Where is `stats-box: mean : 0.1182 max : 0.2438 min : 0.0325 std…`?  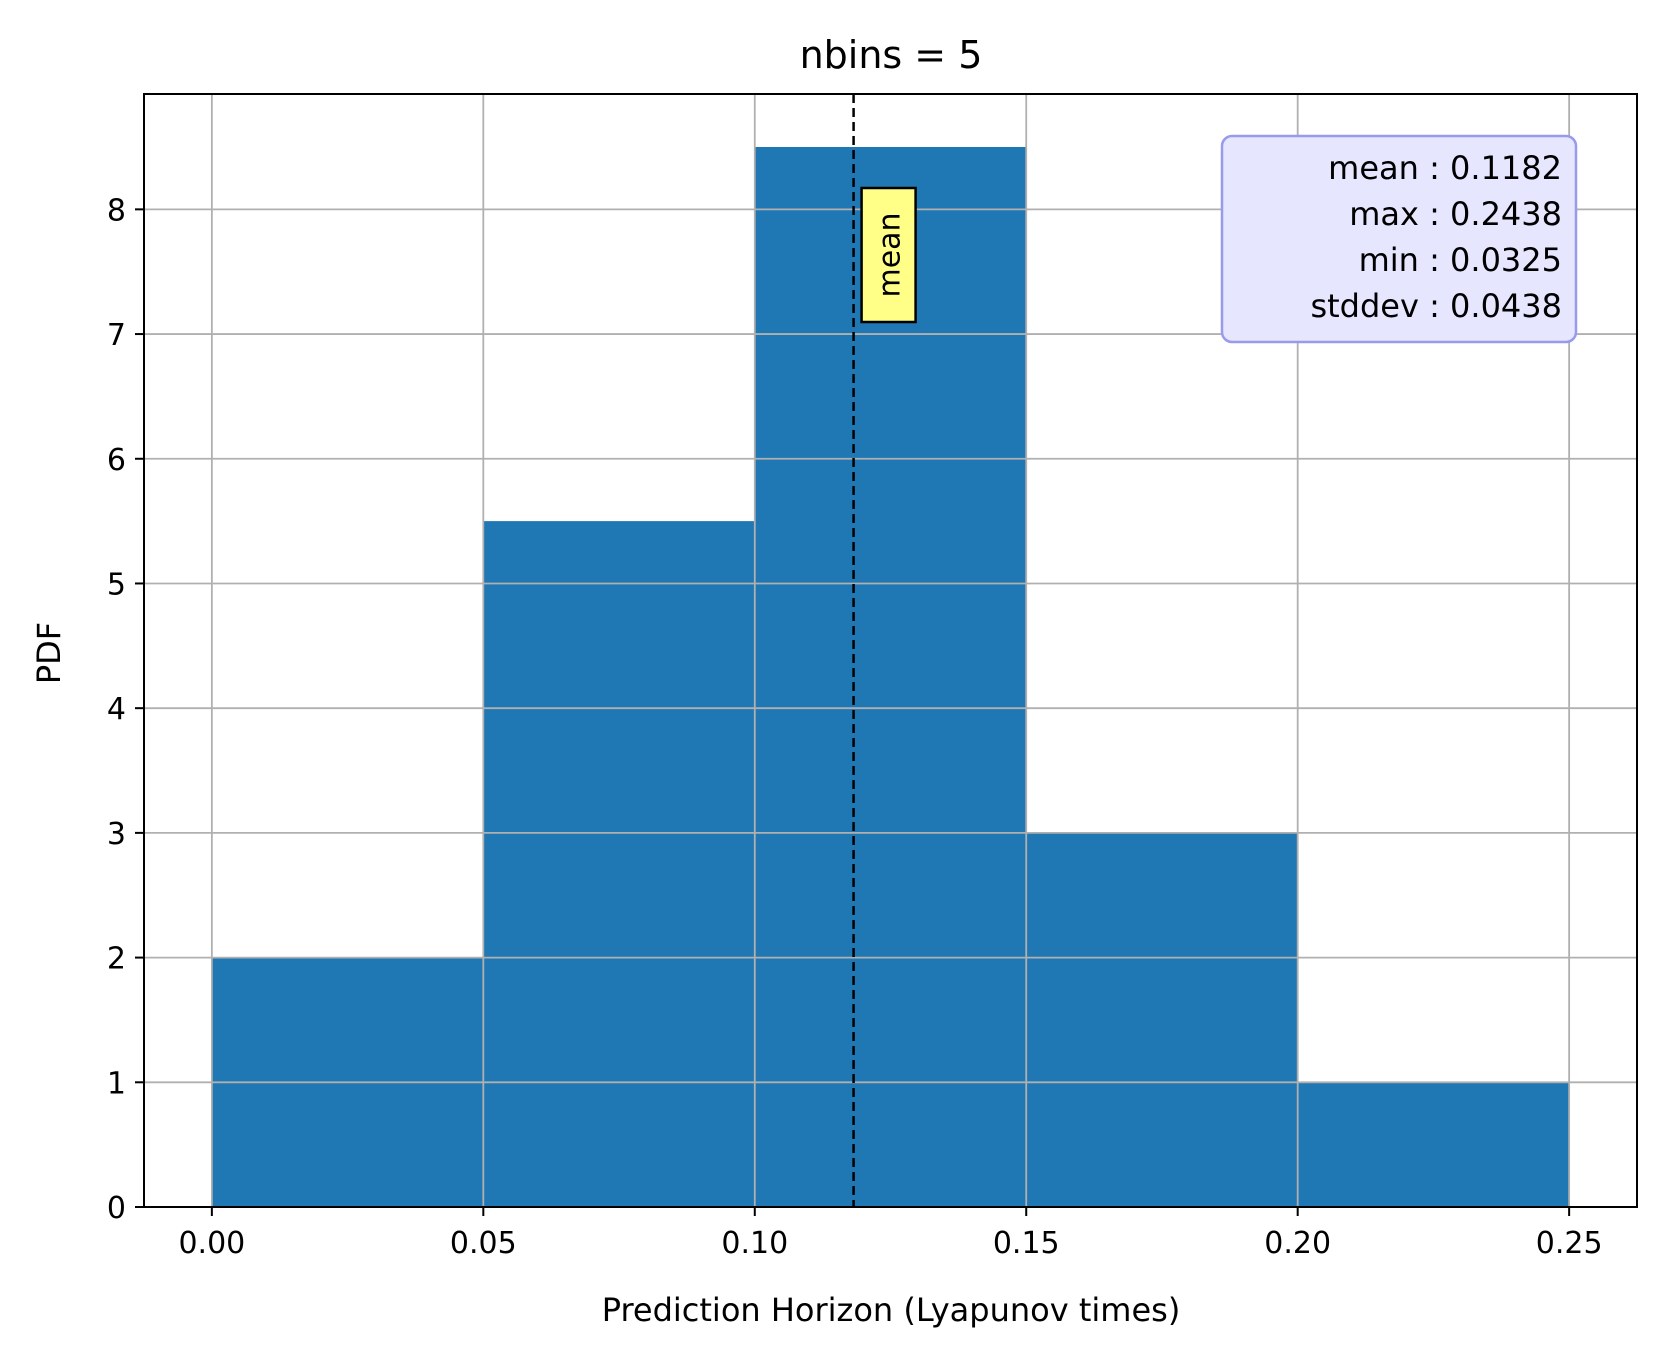 stats-box: mean : 0.1182 max : 0.2438 min : 0.0325 std… is located at coordinates (1399, 239).